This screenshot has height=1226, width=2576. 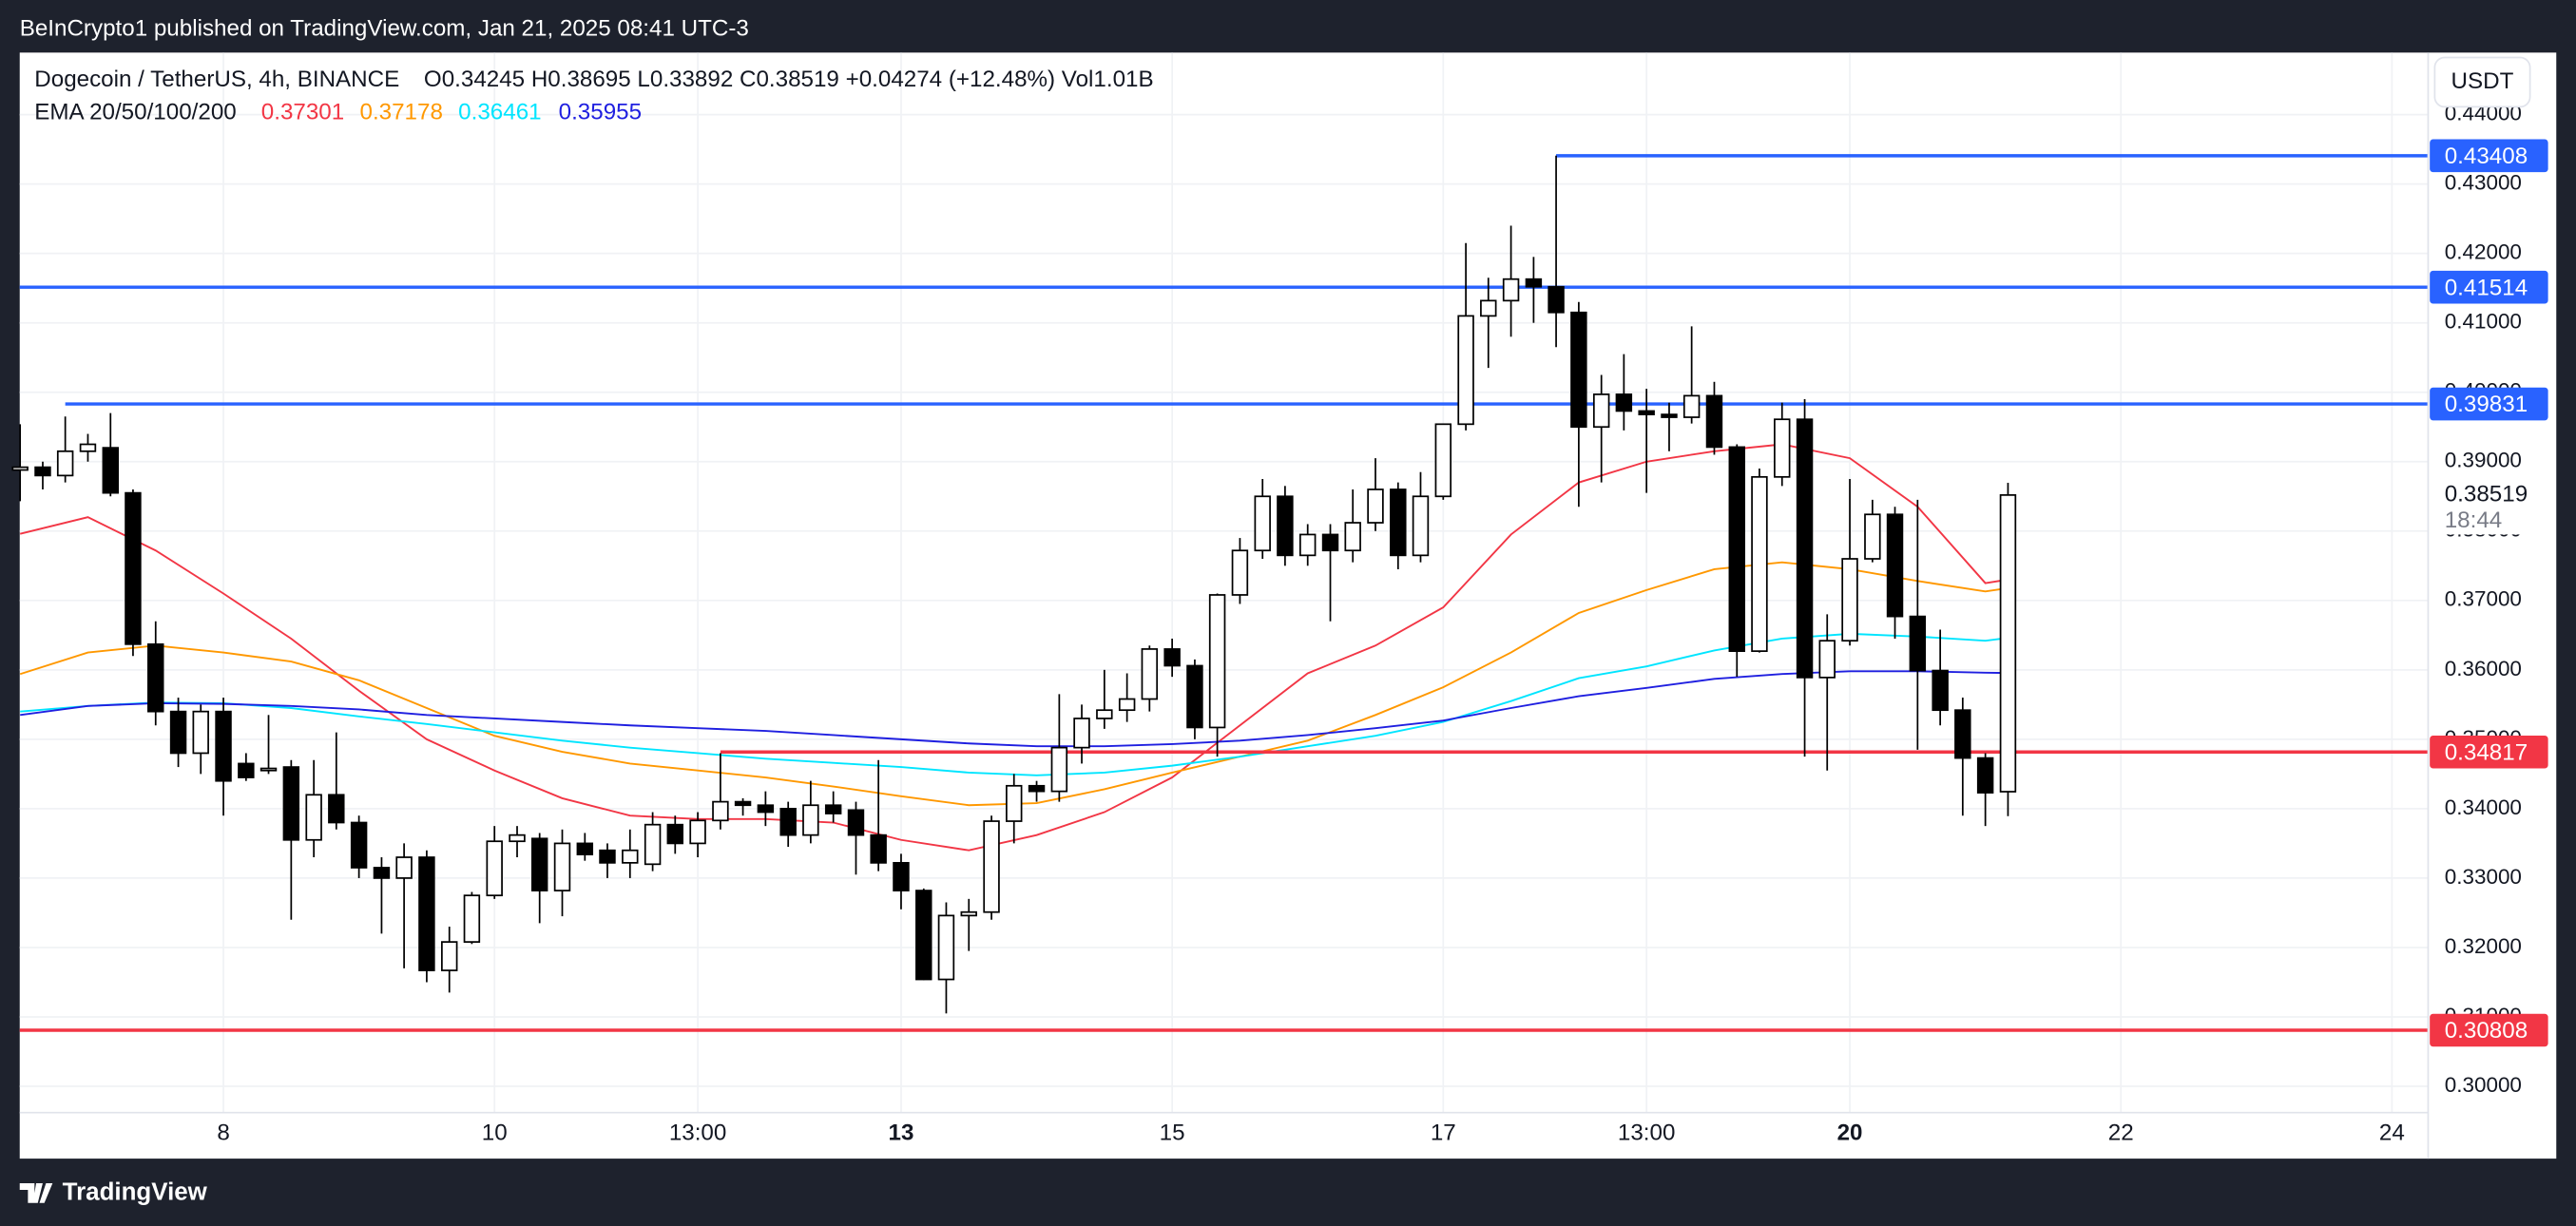 I want to click on currency-label: USDT, so click(x=2482, y=81).